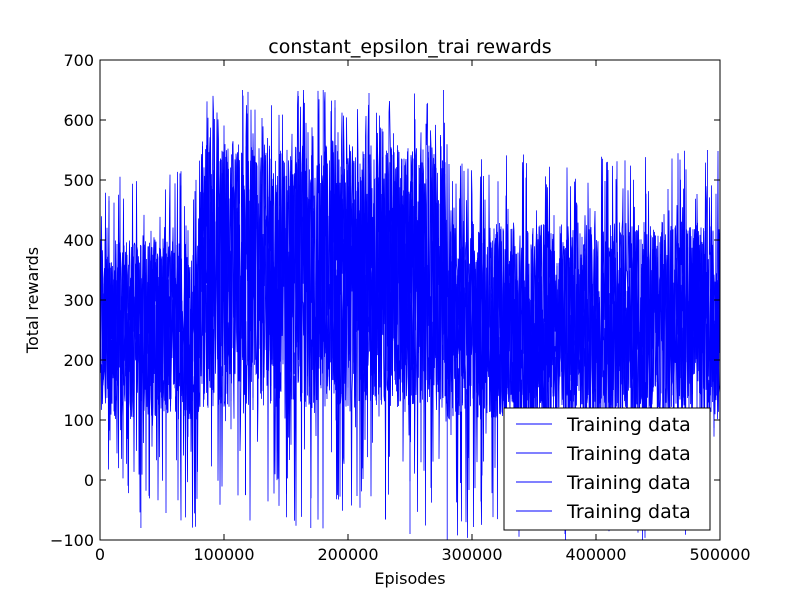 The width and height of the screenshot is (800, 600). Describe the element at coordinates (32, 300) in the screenshot. I see `y-axis-label: Total rewards` at that location.